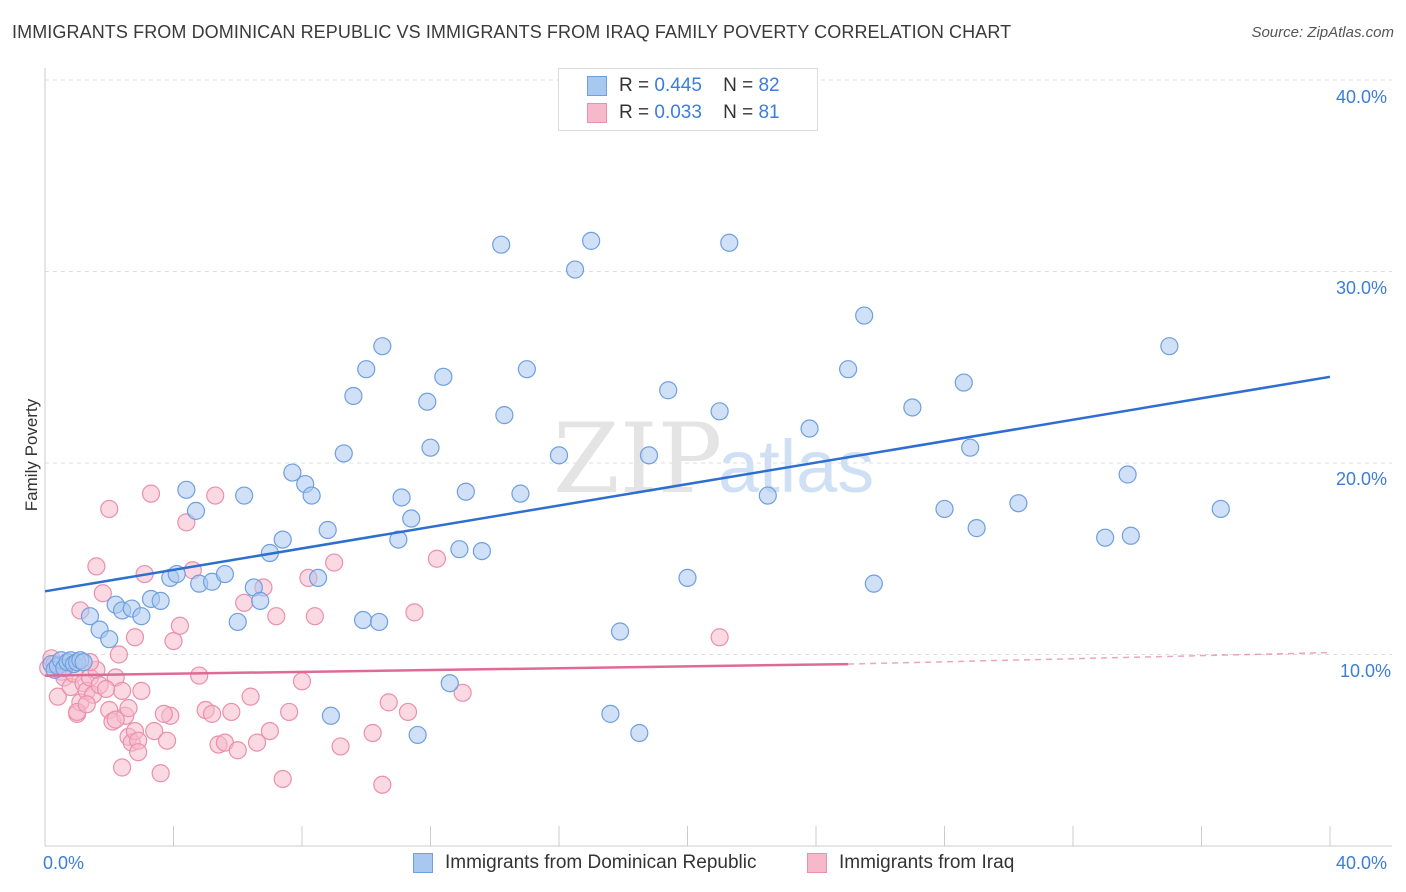 This screenshot has height=892, width=1406. Describe the element at coordinates (769, 85) in the screenshot. I see `n-value: 82` at that location.